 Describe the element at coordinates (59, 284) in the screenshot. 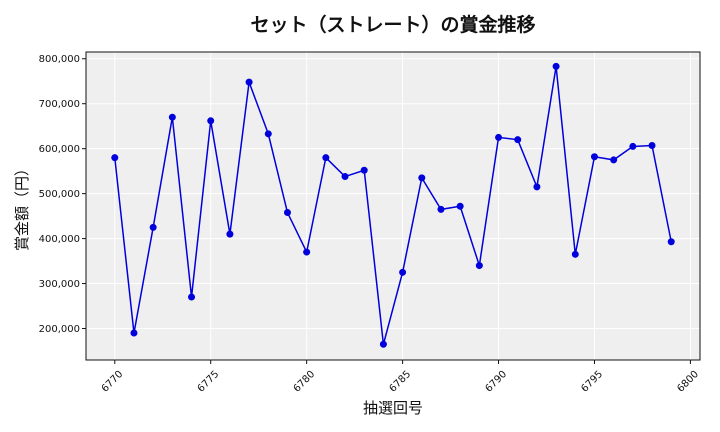

I see `y-tick-label: 300,000` at that location.